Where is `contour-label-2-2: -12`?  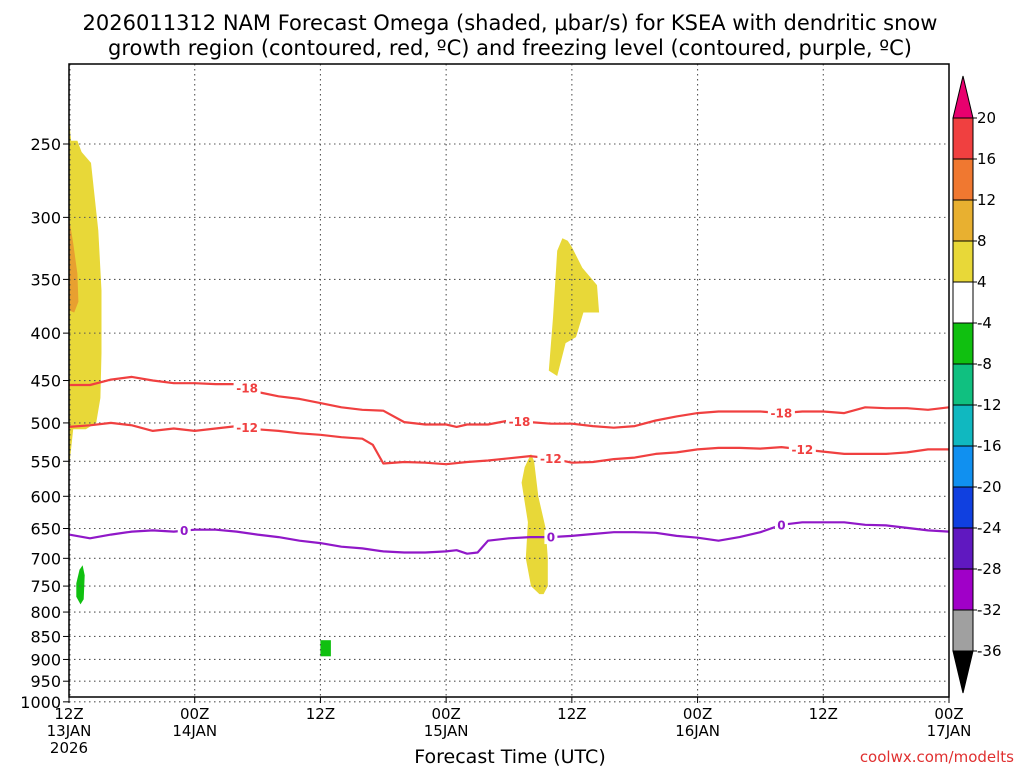 contour-label-2-2: -12 is located at coordinates (551, 459).